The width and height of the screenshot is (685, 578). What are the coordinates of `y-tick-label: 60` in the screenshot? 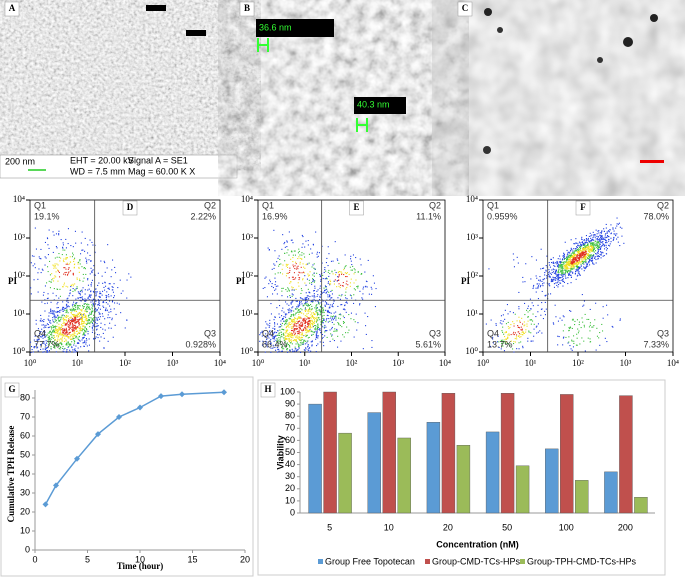 It's located at (25, 435).